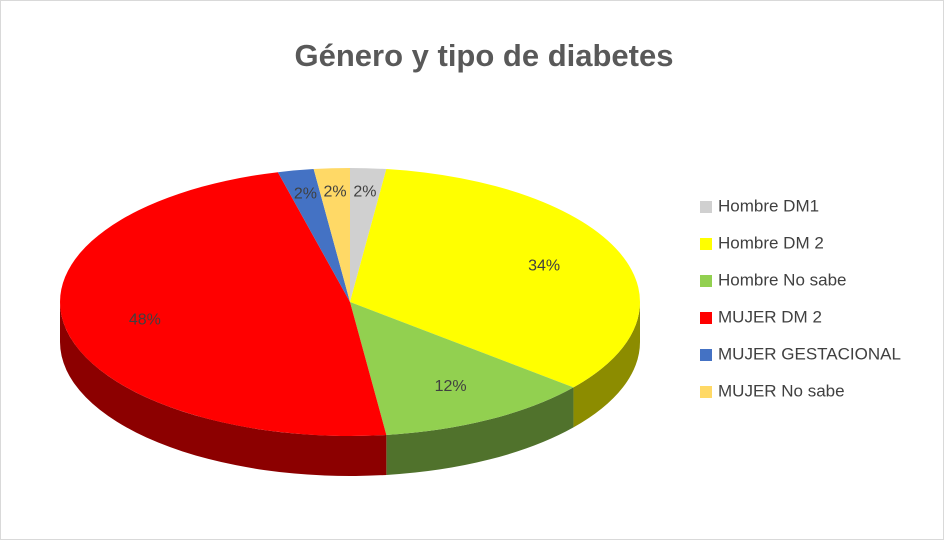 This screenshot has width=944, height=540. Describe the element at coordinates (782, 279) in the screenshot. I see `legend-label: Hombre No sabe` at that location.